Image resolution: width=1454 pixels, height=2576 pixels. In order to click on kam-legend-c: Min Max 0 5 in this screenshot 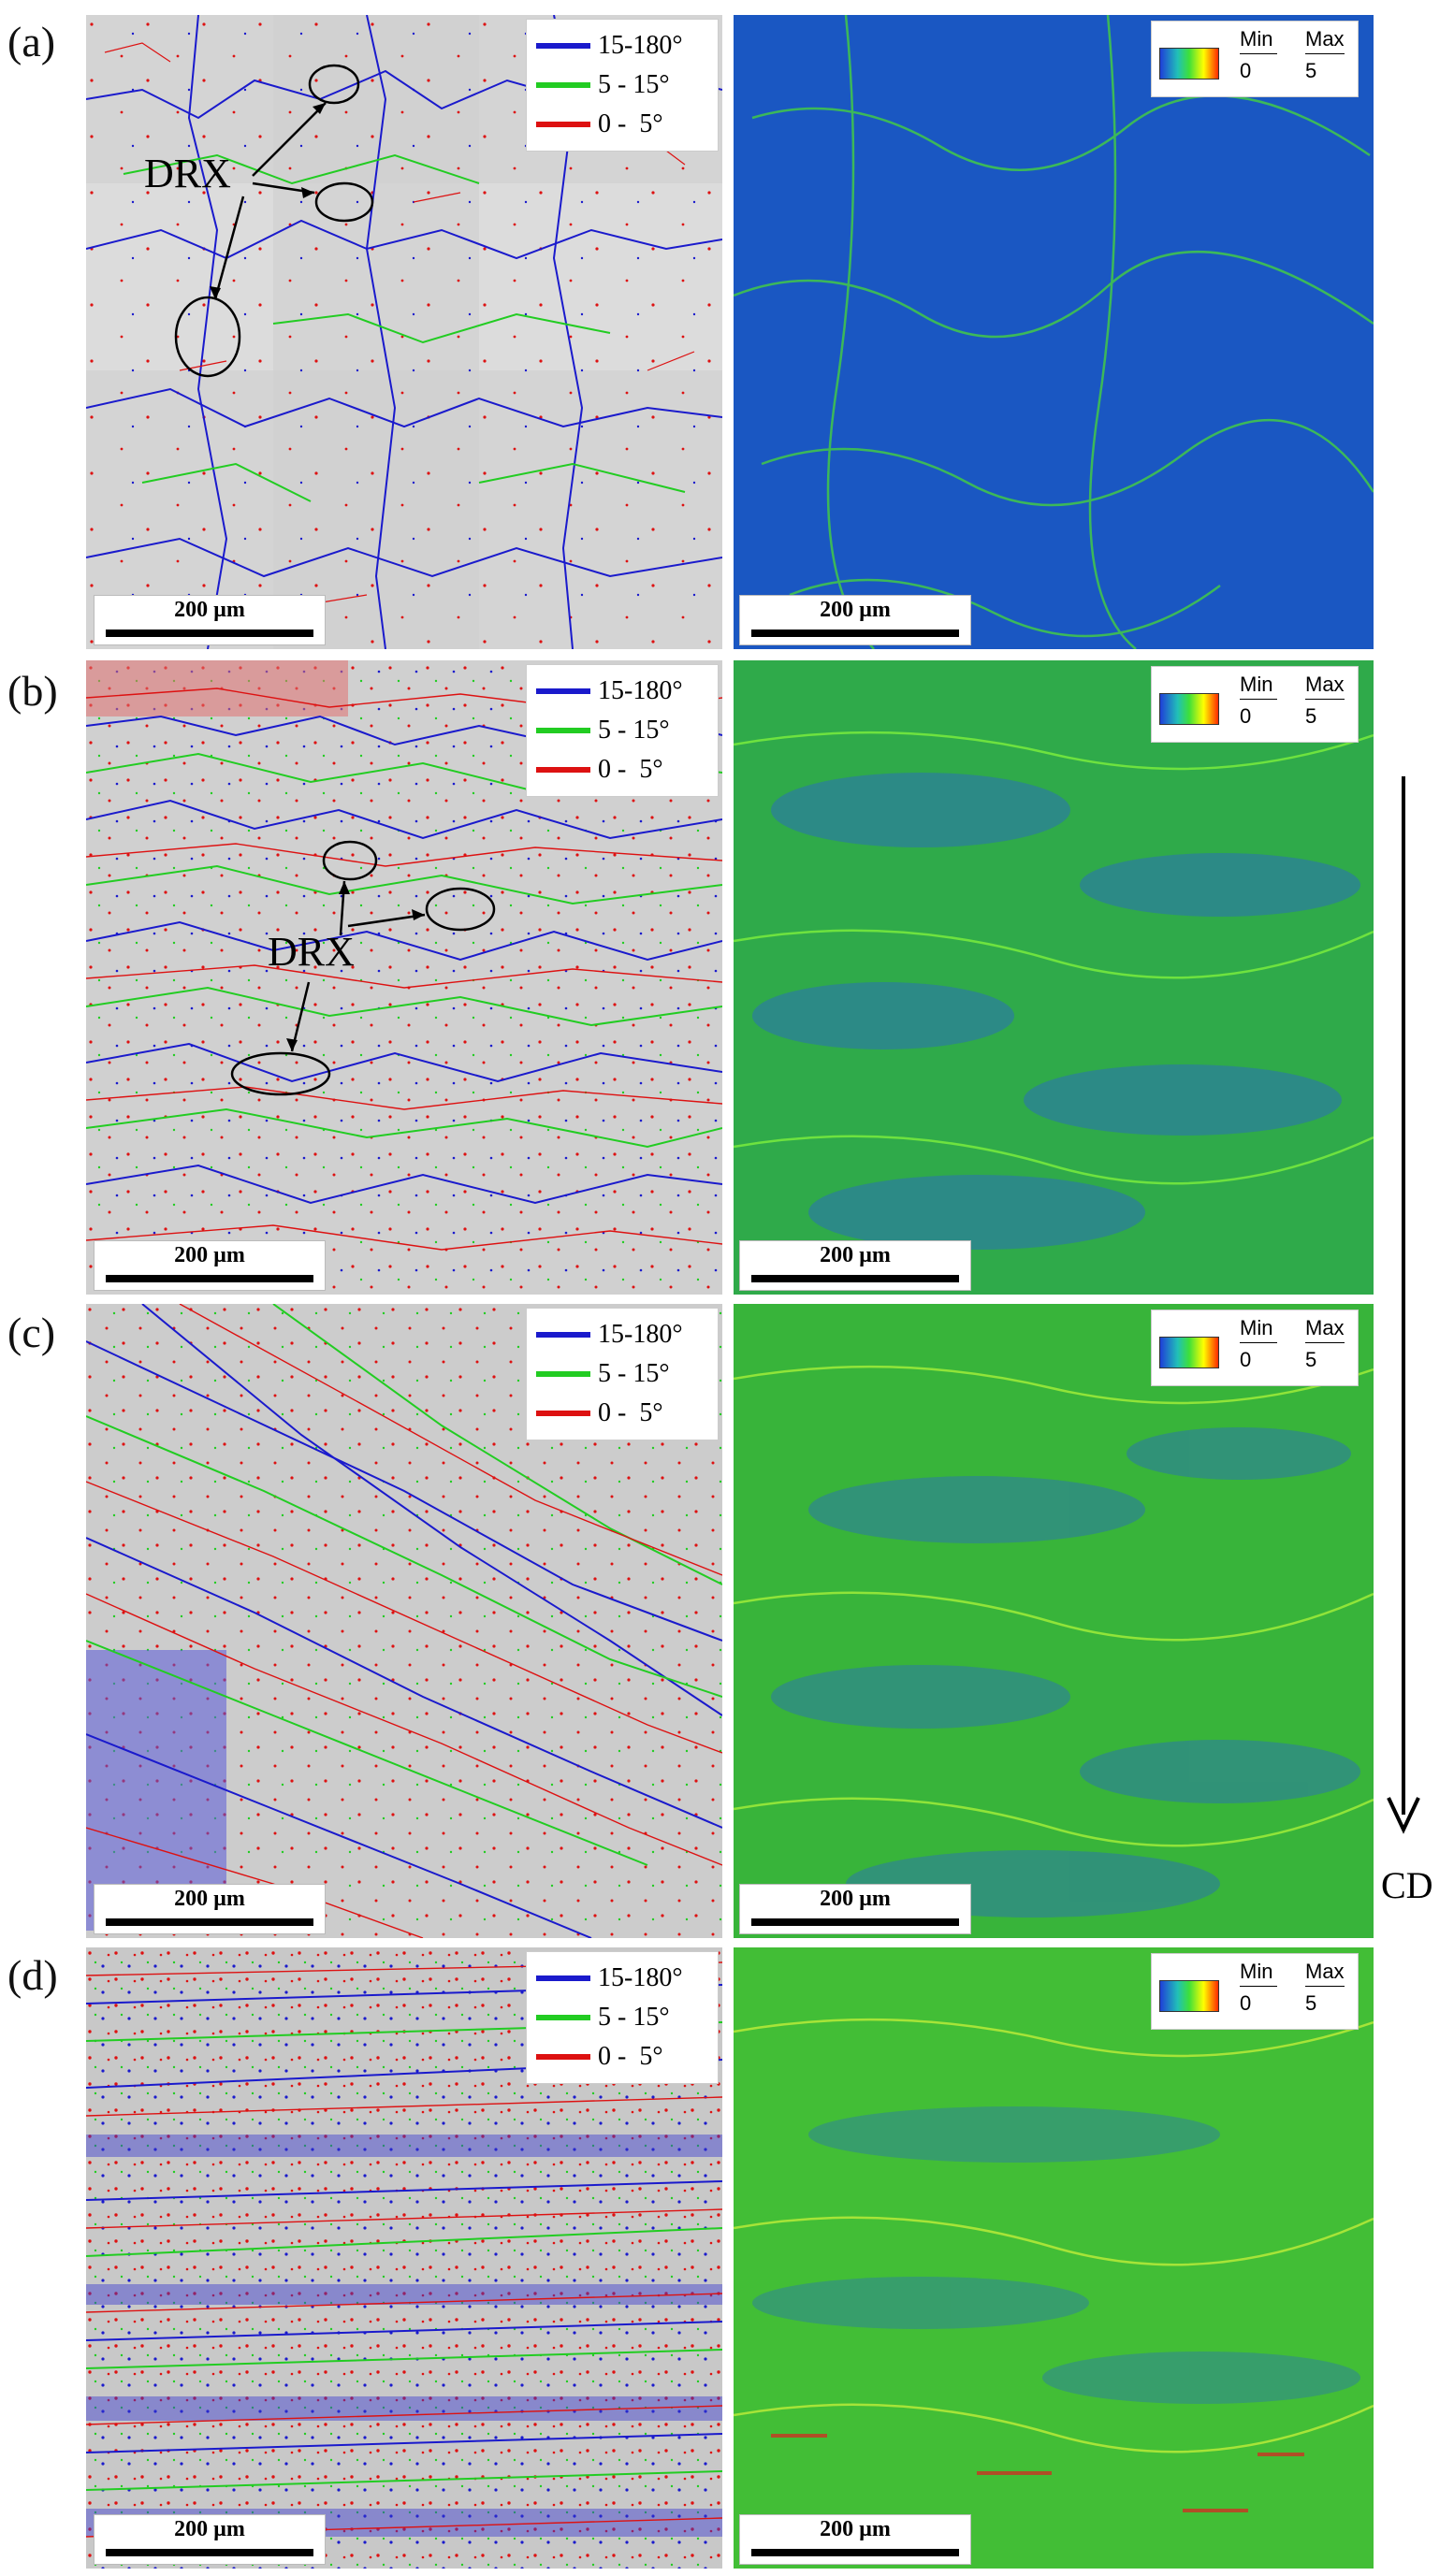, I will do `click(1255, 1348)`.